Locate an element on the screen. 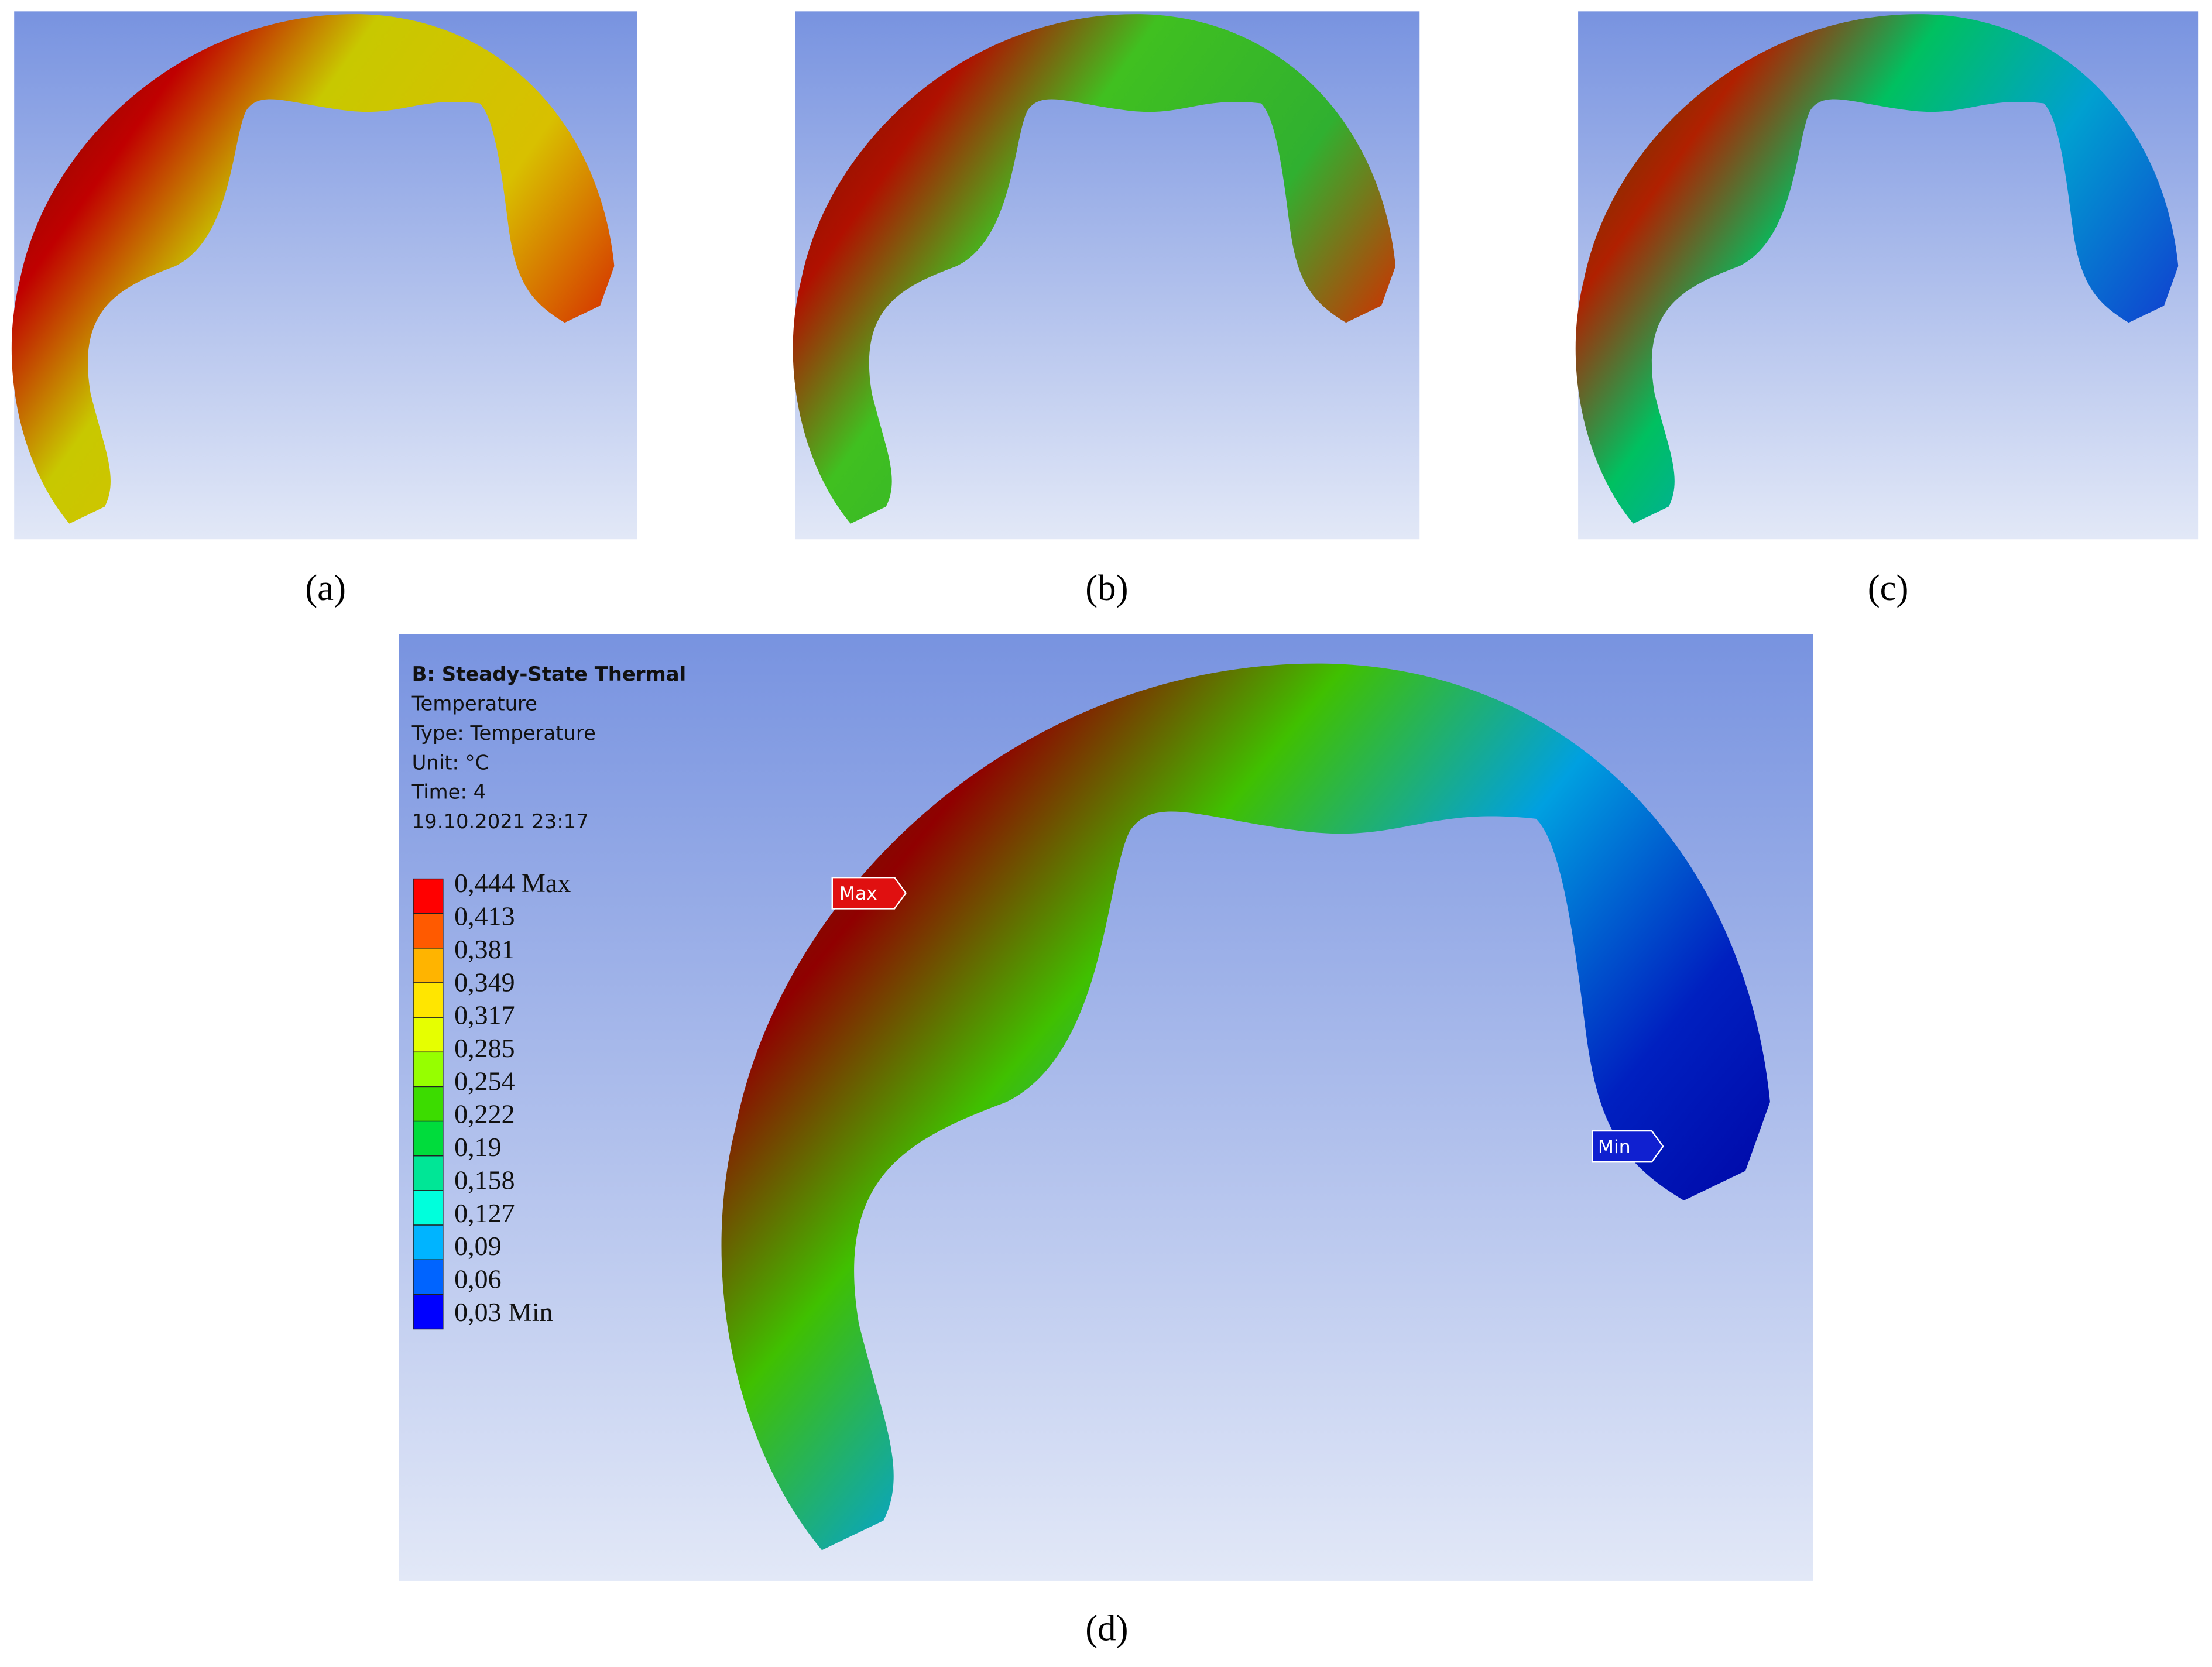 This screenshot has height=1667, width=2212. max-marker is located at coordinates (869, 893).